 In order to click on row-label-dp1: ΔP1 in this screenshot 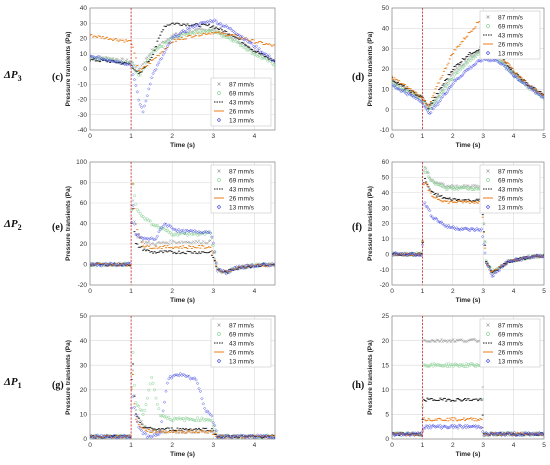, I will do `click(12, 383)`.